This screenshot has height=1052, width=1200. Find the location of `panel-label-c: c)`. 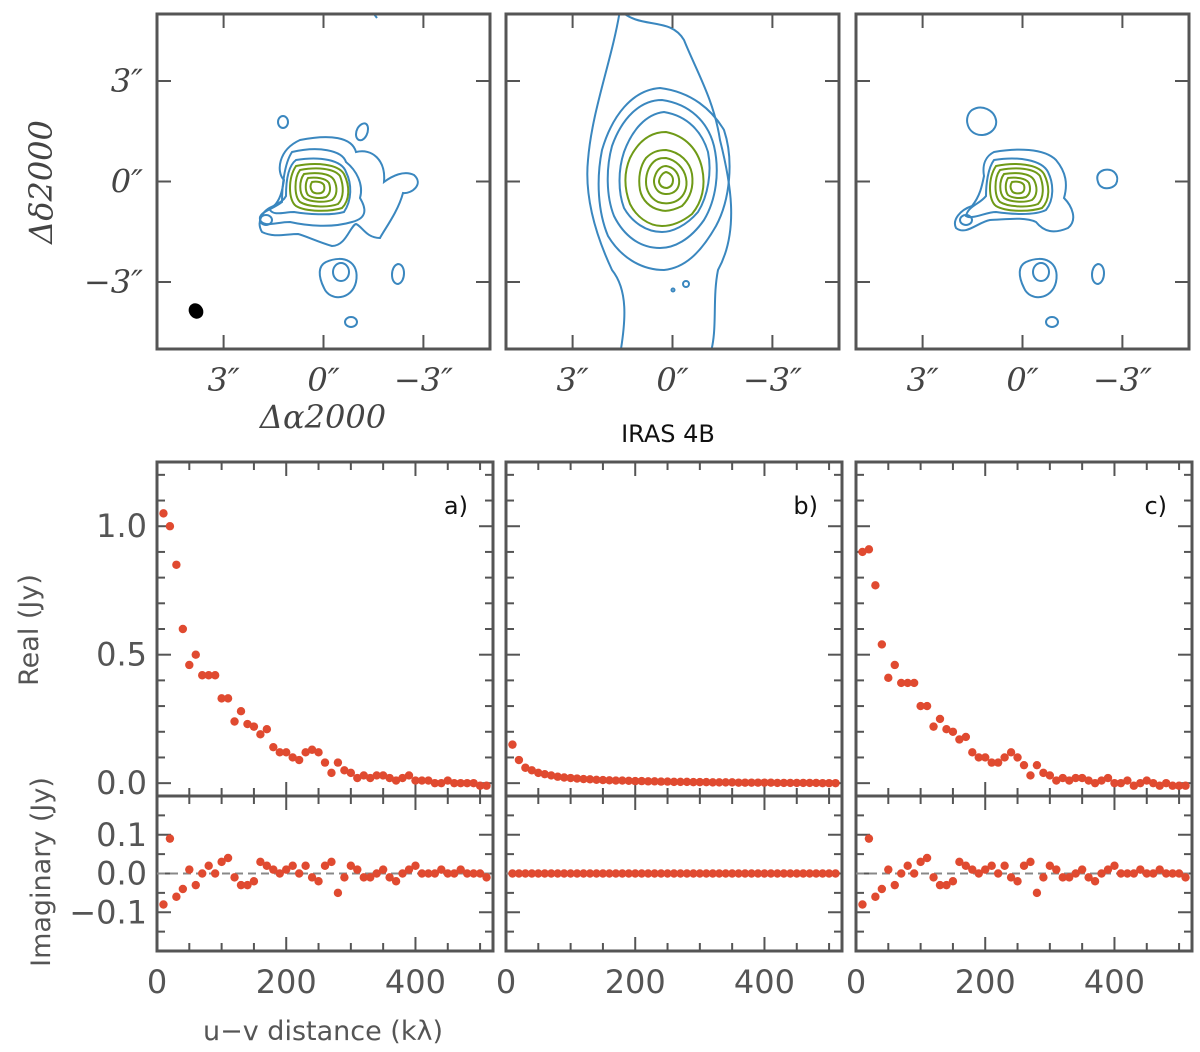

panel-label-c: c) is located at coordinates (1155, 506).